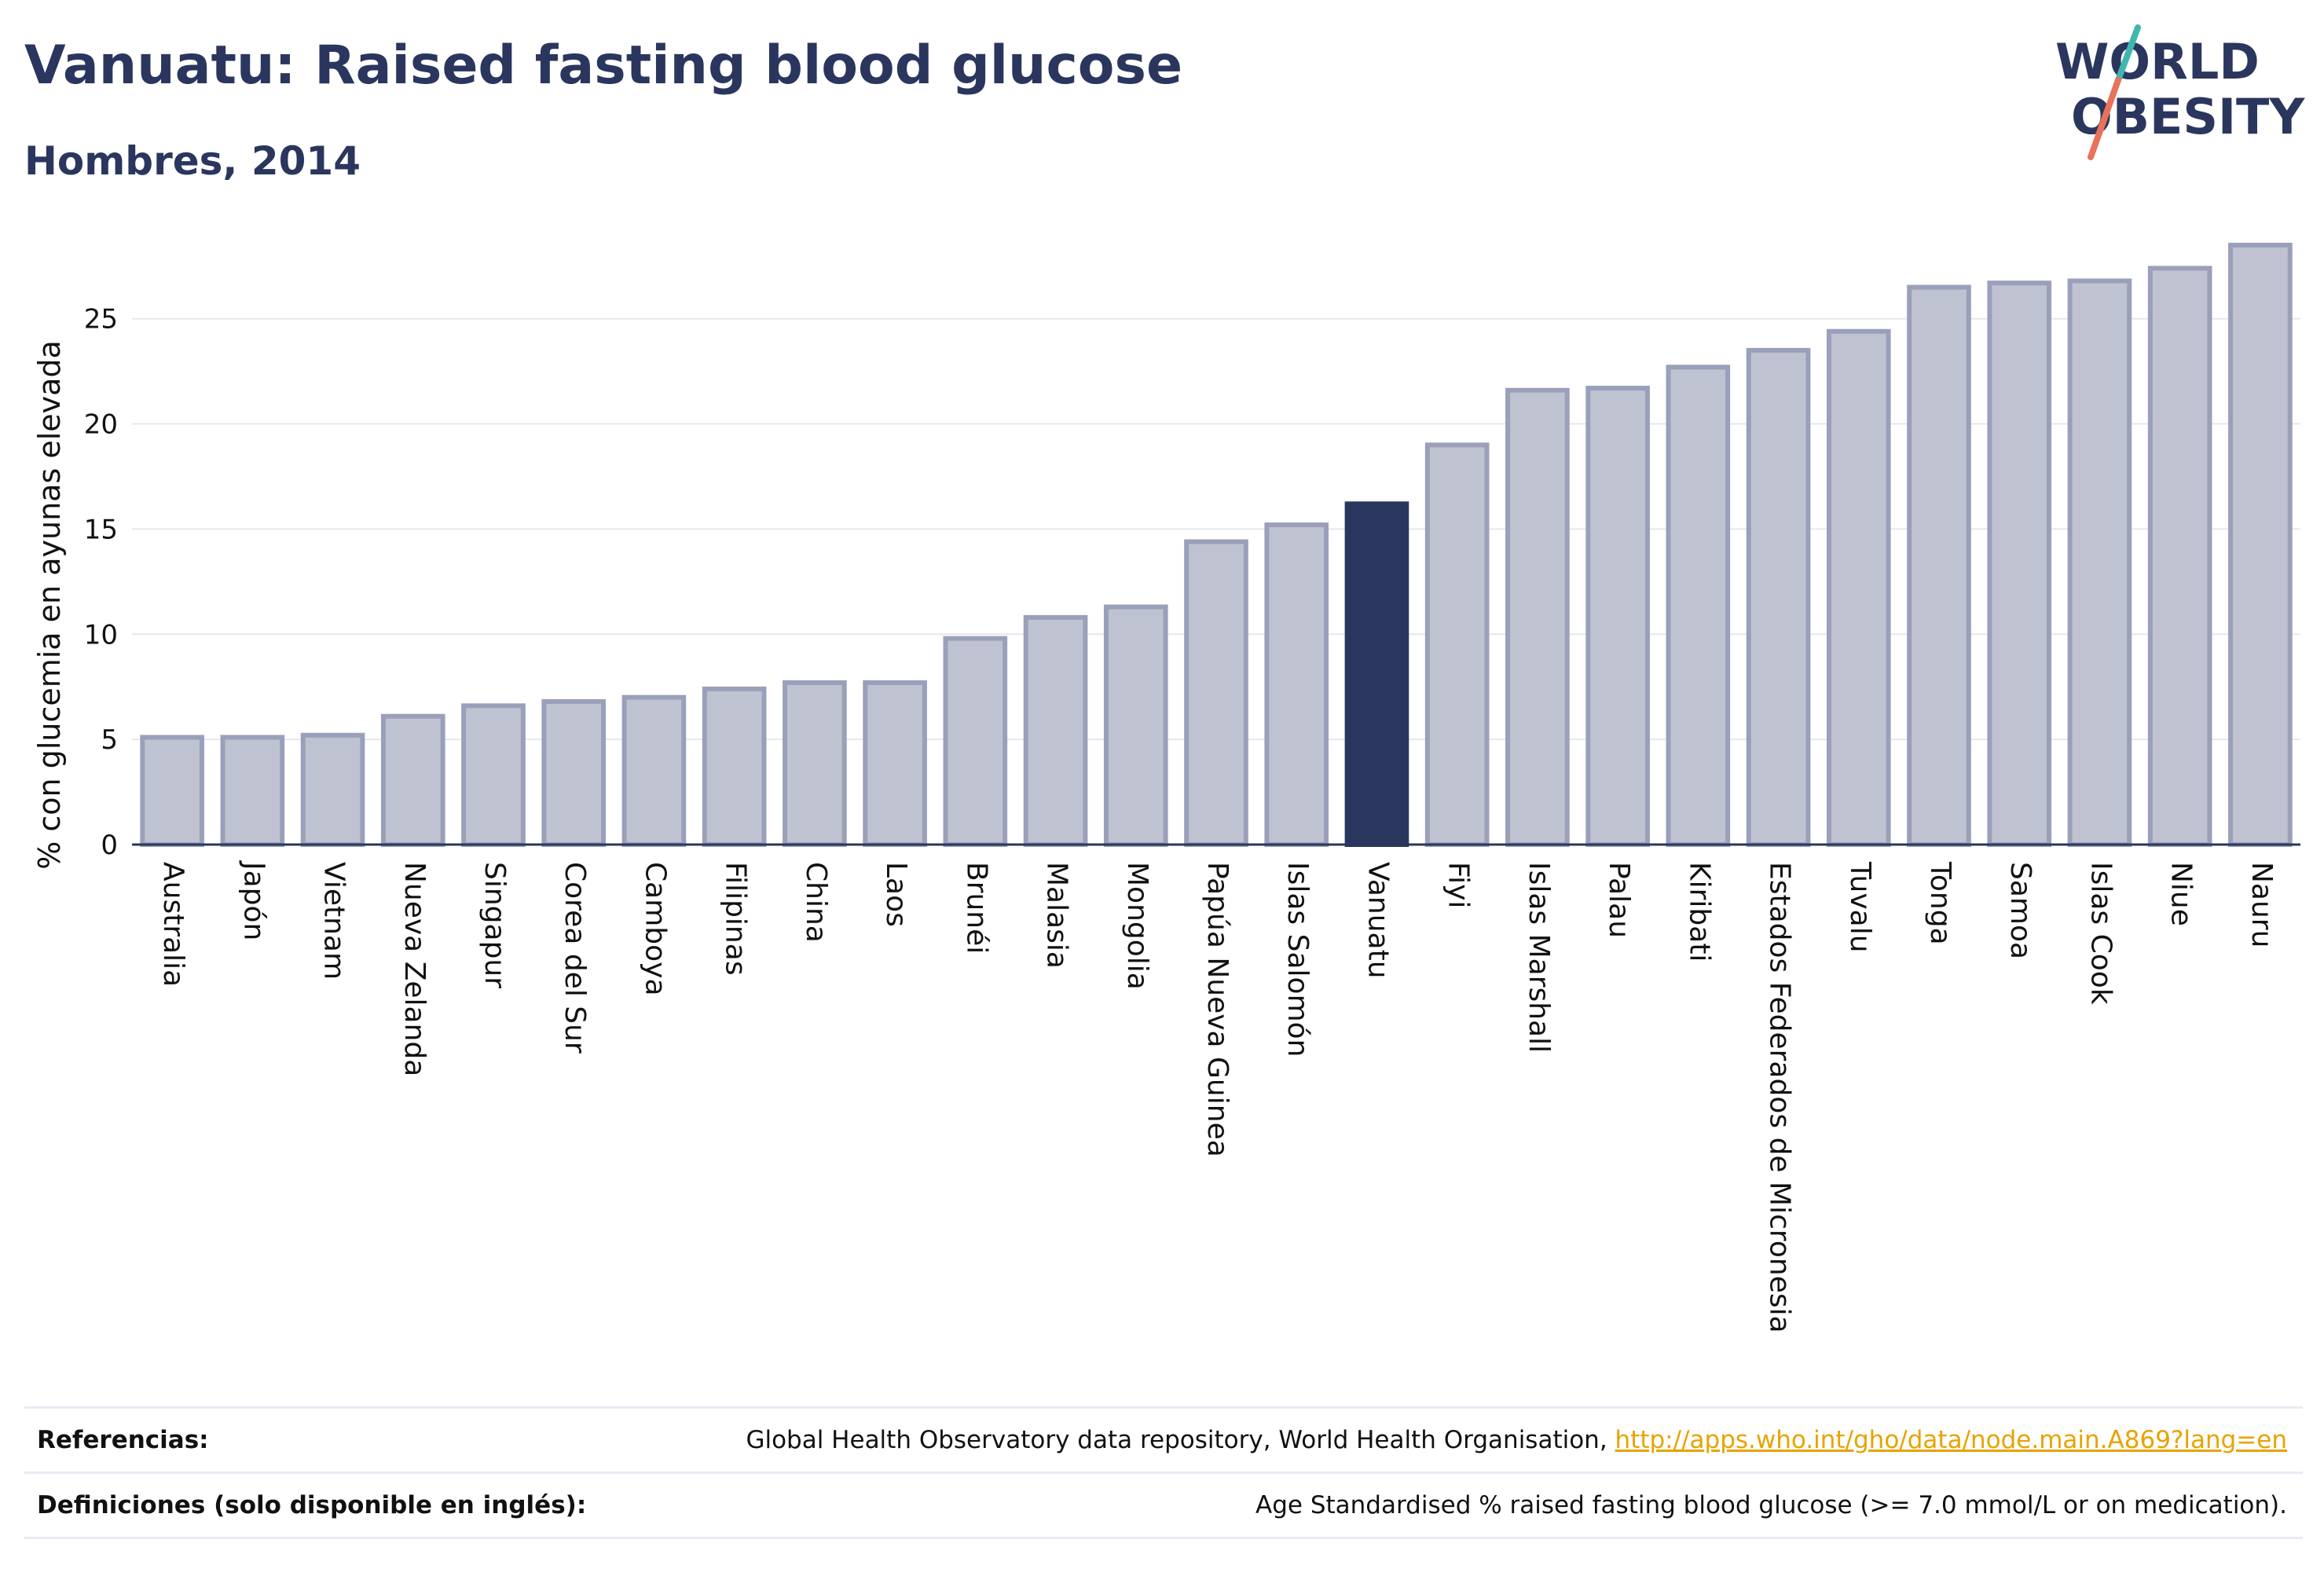  What do you see at coordinates (1137, 926) in the screenshot?
I see `x-tick-label: Mongolia` at bounding box center [1137, 926].